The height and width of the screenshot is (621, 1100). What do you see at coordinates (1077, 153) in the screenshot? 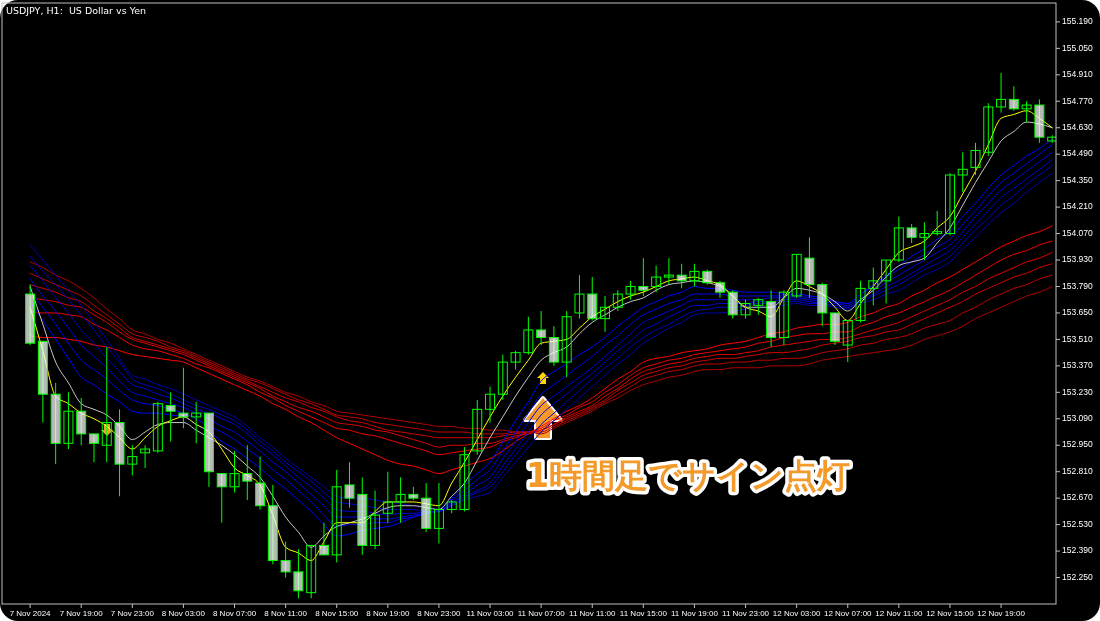
I see `y-tick-label: 154.490` at bounding box center [1077, 153].